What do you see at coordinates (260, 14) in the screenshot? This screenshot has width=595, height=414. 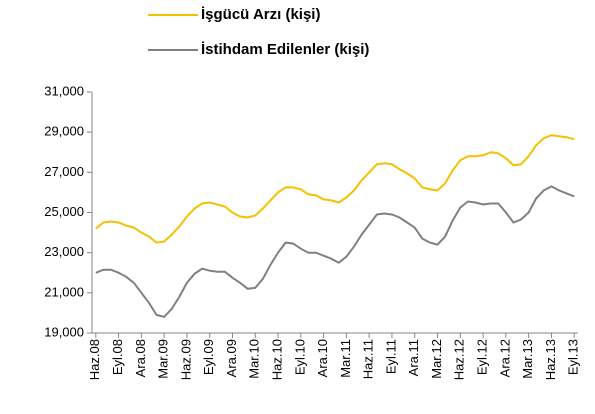 I see `legend-text: İşgücü Arzı (kişi)` at bounding box center [260, 14].